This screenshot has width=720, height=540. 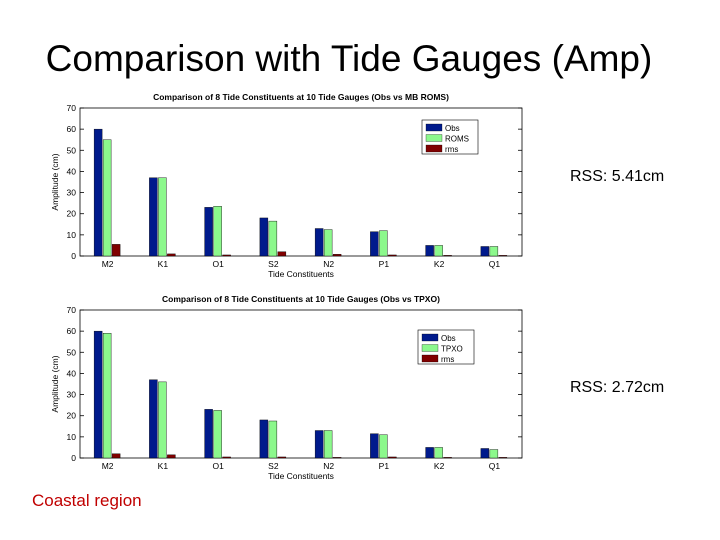 I want to click on legend-swatch-roms, so click(x=434, y=138).